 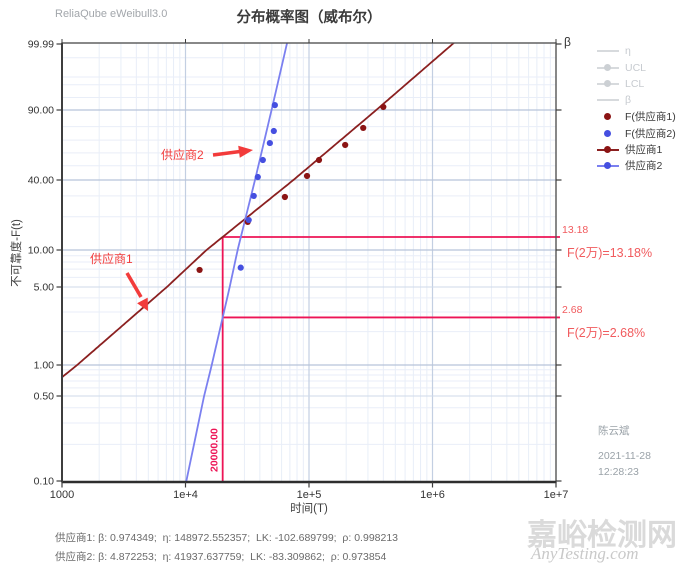 I want to click on signature-date: 2021-11-28, so click(x=624, y=456).